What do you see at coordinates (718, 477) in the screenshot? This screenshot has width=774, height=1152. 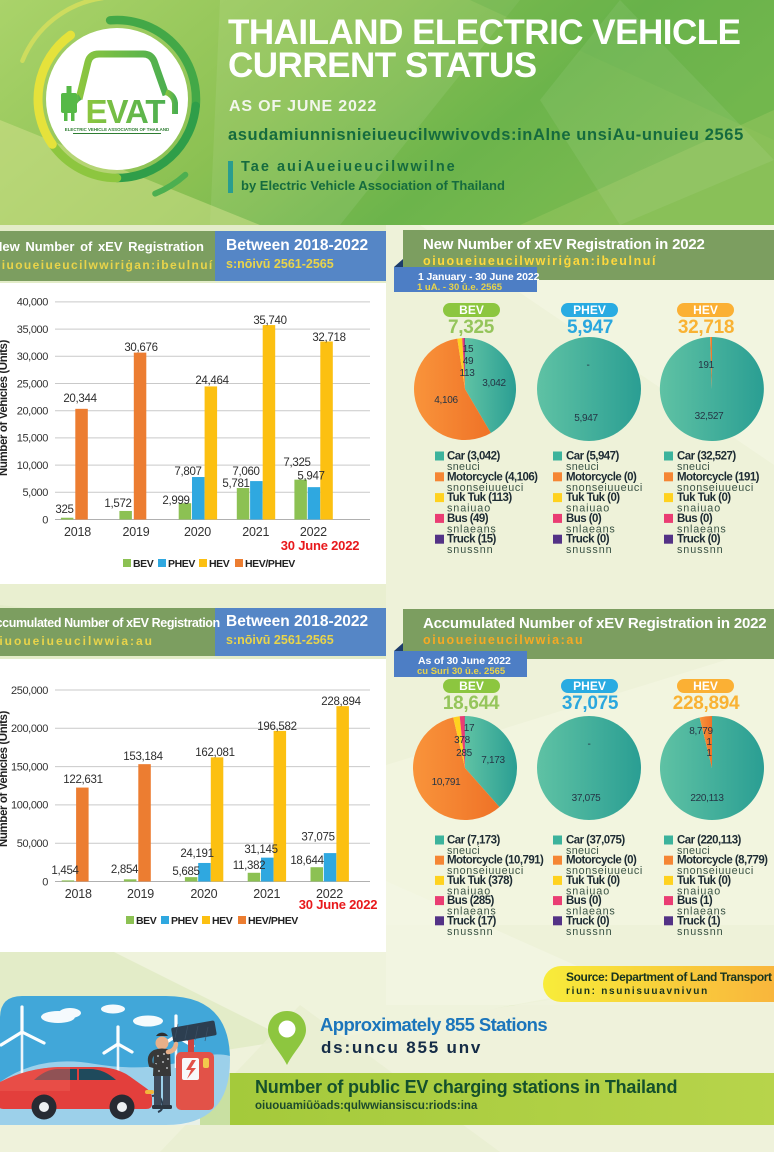 I see `svg-text: Motorcycle (191)` at bounding box center [718, 477].